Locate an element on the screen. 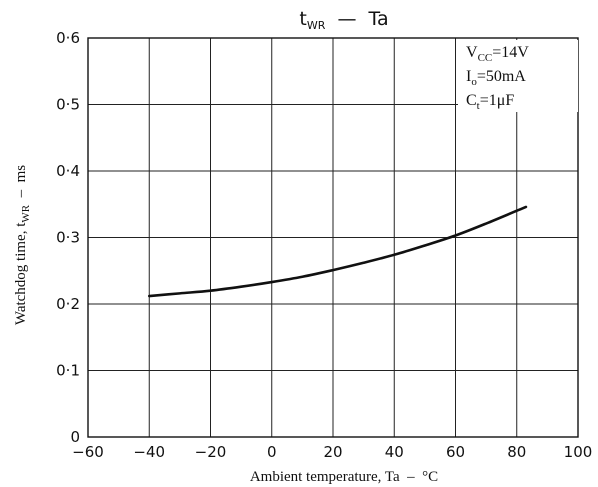  x-tick-label: 60 is located at coordinates (455, 452).